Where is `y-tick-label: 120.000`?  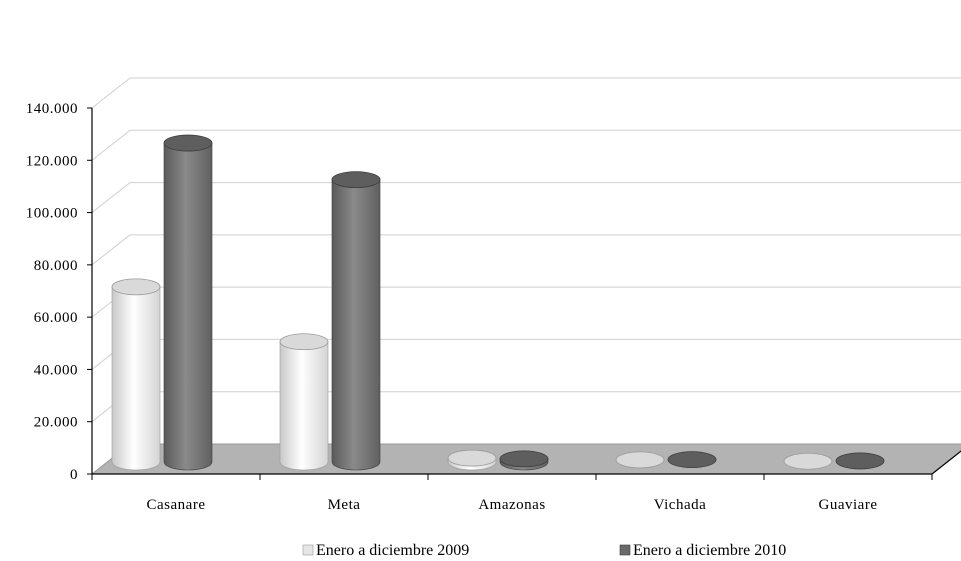
y-tick-label: 120.000 is located at coordinates (52, 161).